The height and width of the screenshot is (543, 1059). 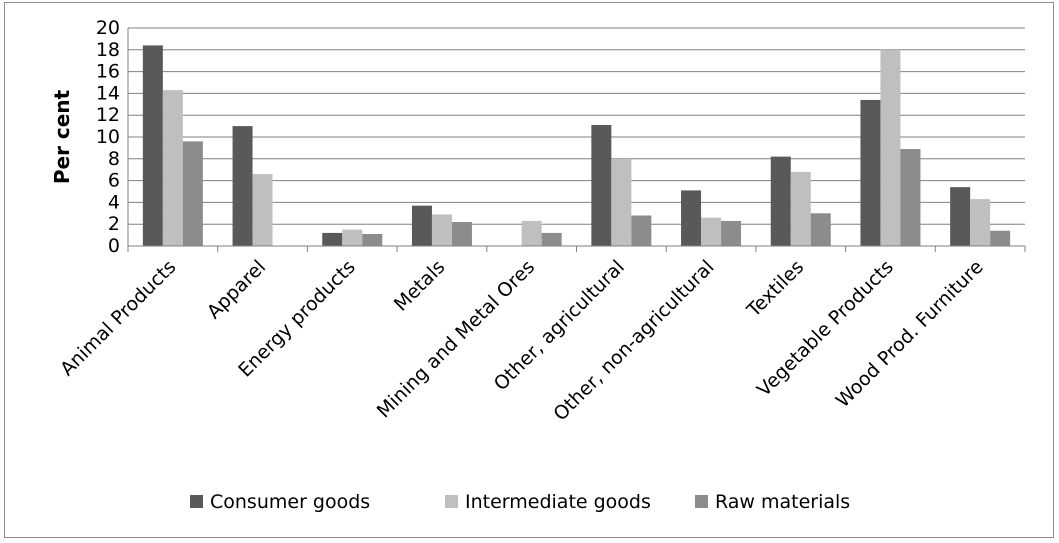 I want to click on x-tick-label: Mining and Metal Ores, so click(x=456, y=339).